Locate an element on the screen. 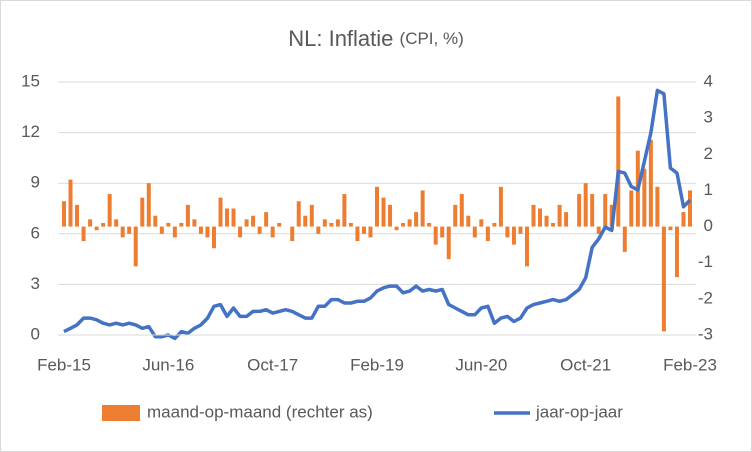 The image size is (752, 452). y2-tick-label: -1 is located at coordinates (705, 261).